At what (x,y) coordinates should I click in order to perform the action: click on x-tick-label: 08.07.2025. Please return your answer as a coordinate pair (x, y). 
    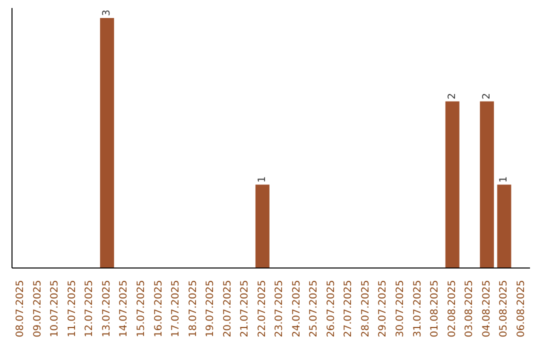
    Looking at the image, I should click on (20, 309).